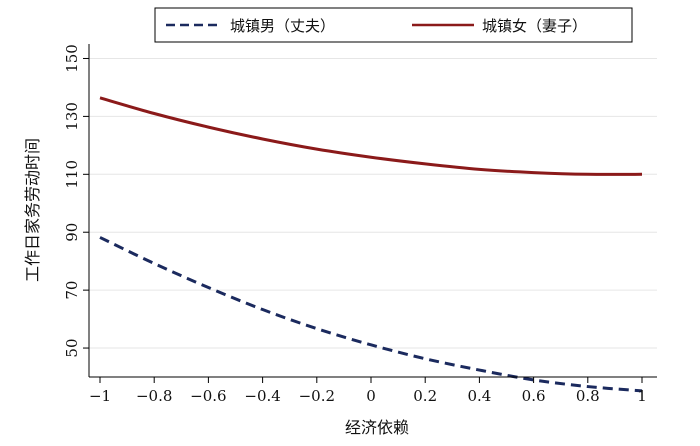 This screenshot has width=700, height=446. I want to click on x-tick-label: 0.6, so click(534, 396).